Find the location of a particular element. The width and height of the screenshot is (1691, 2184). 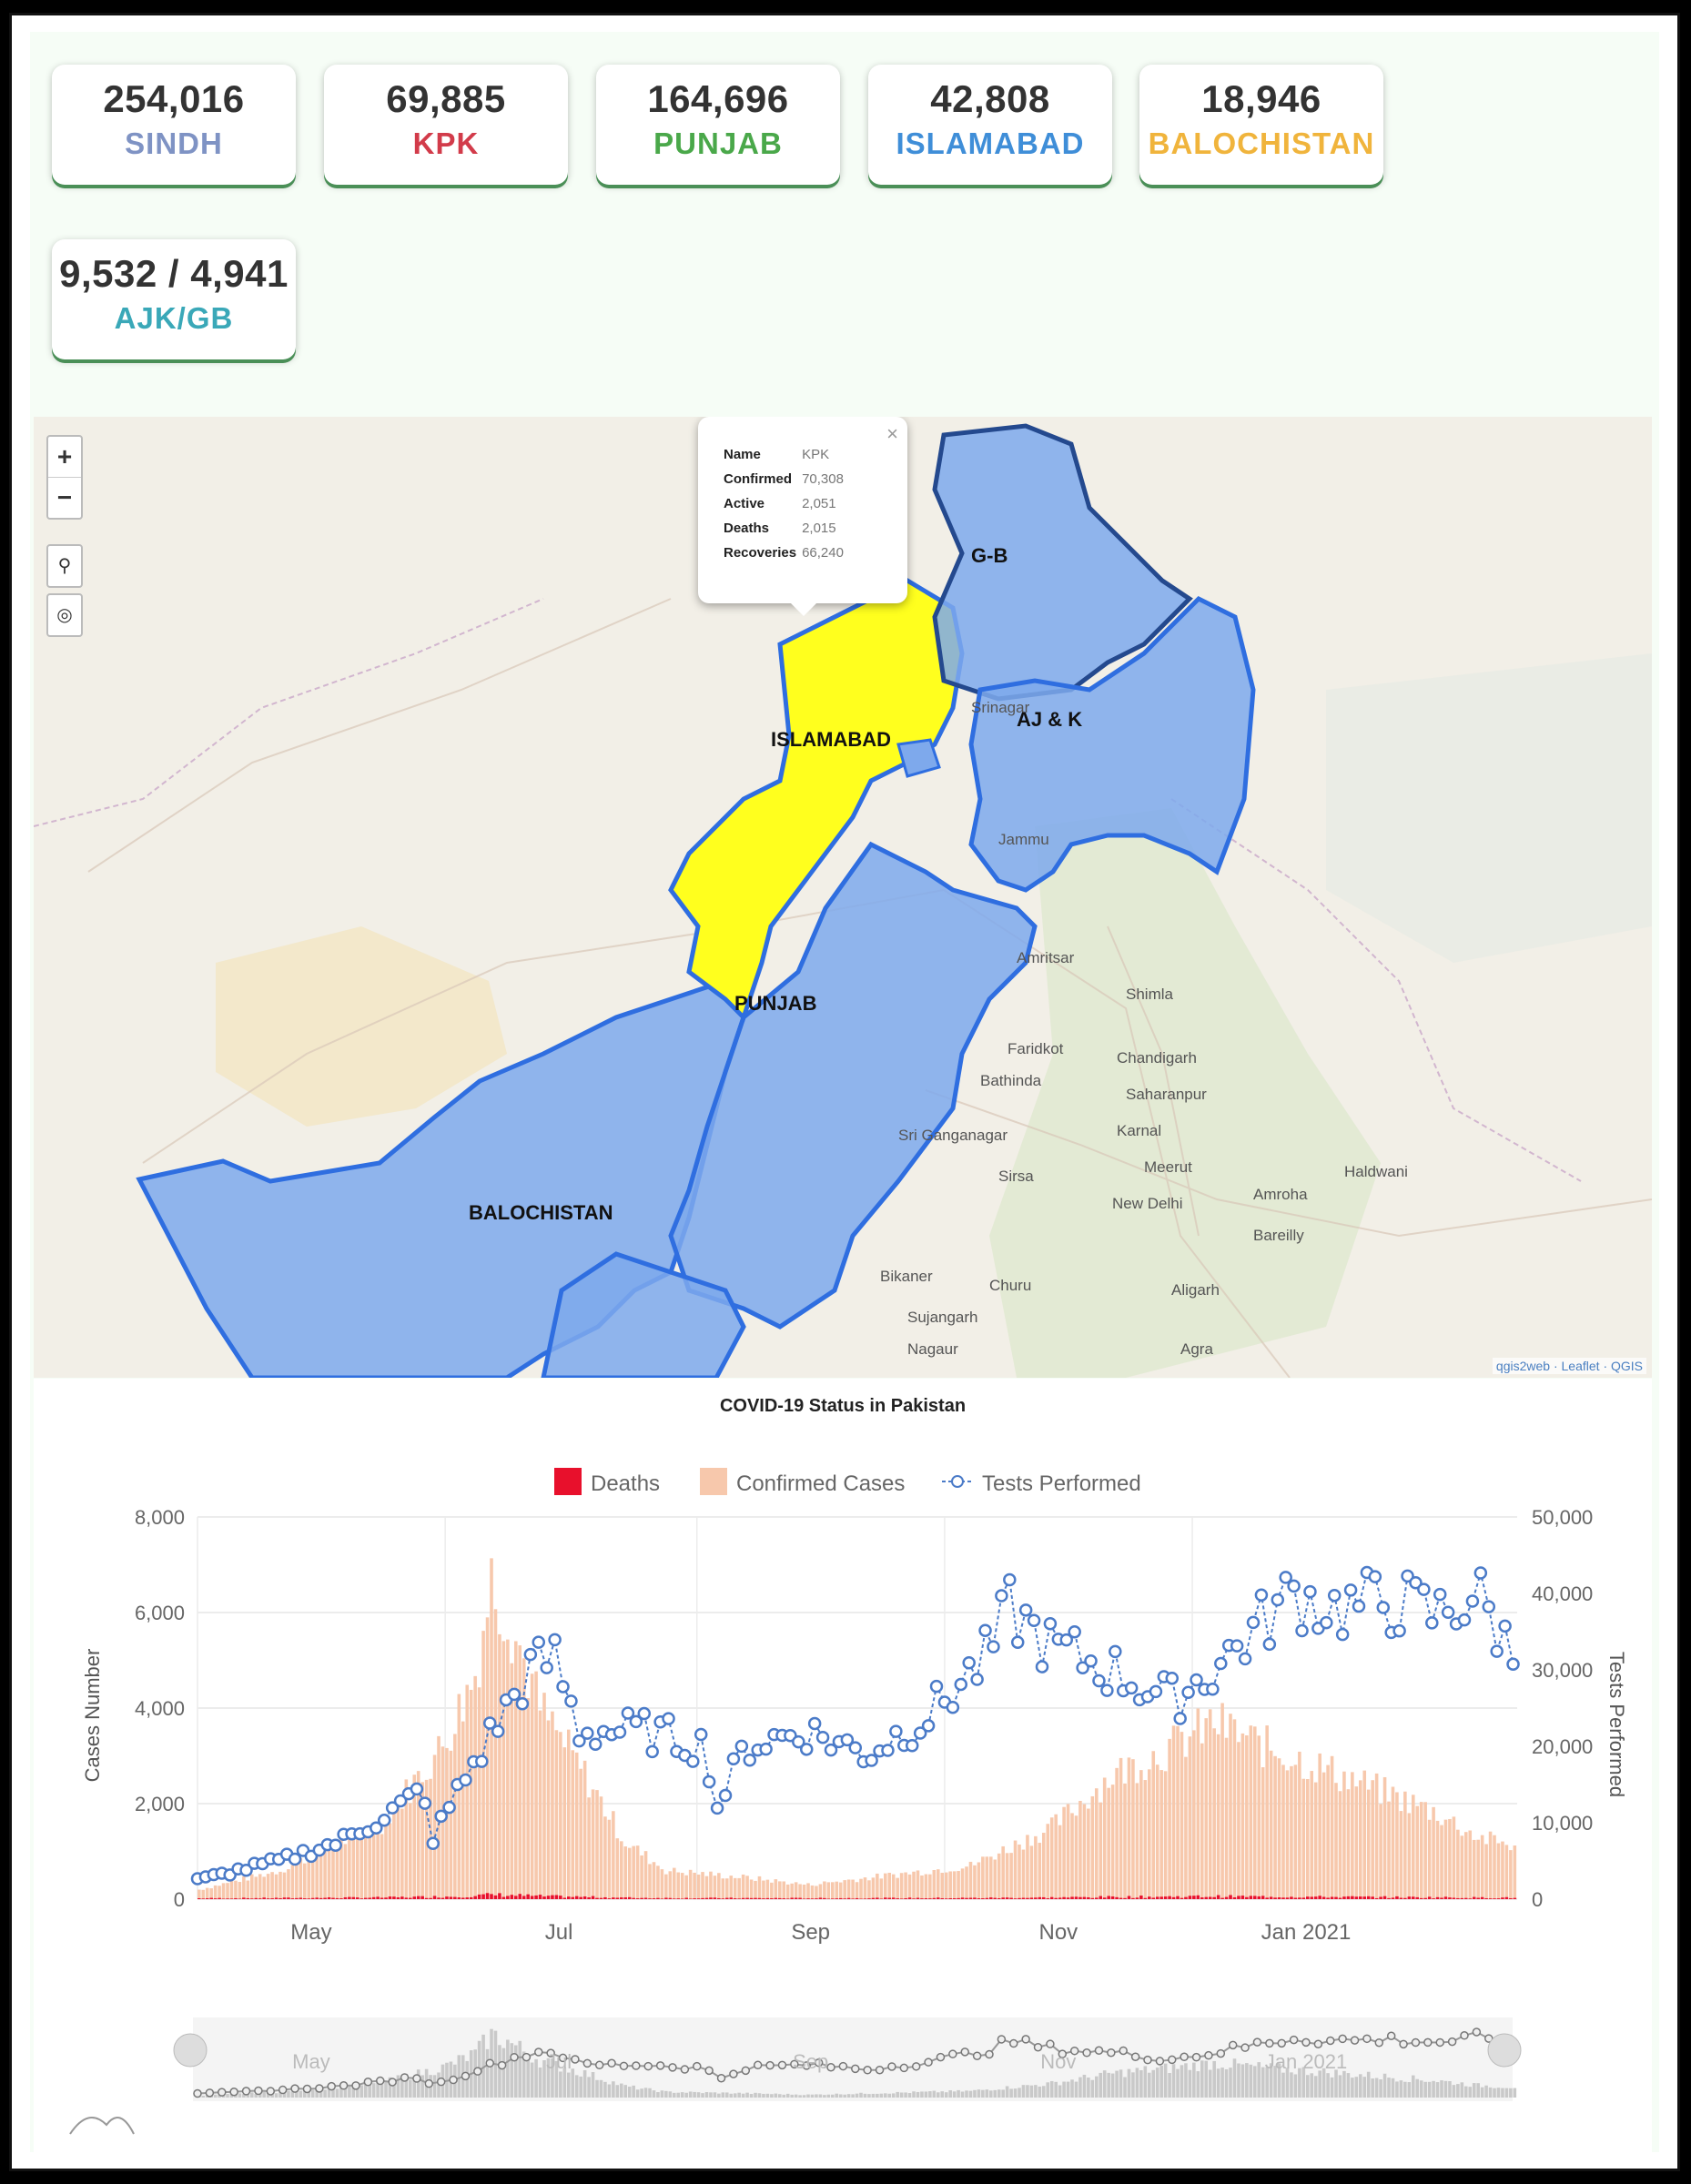

zoom-in-button: + is located at coordinates (64, 458).